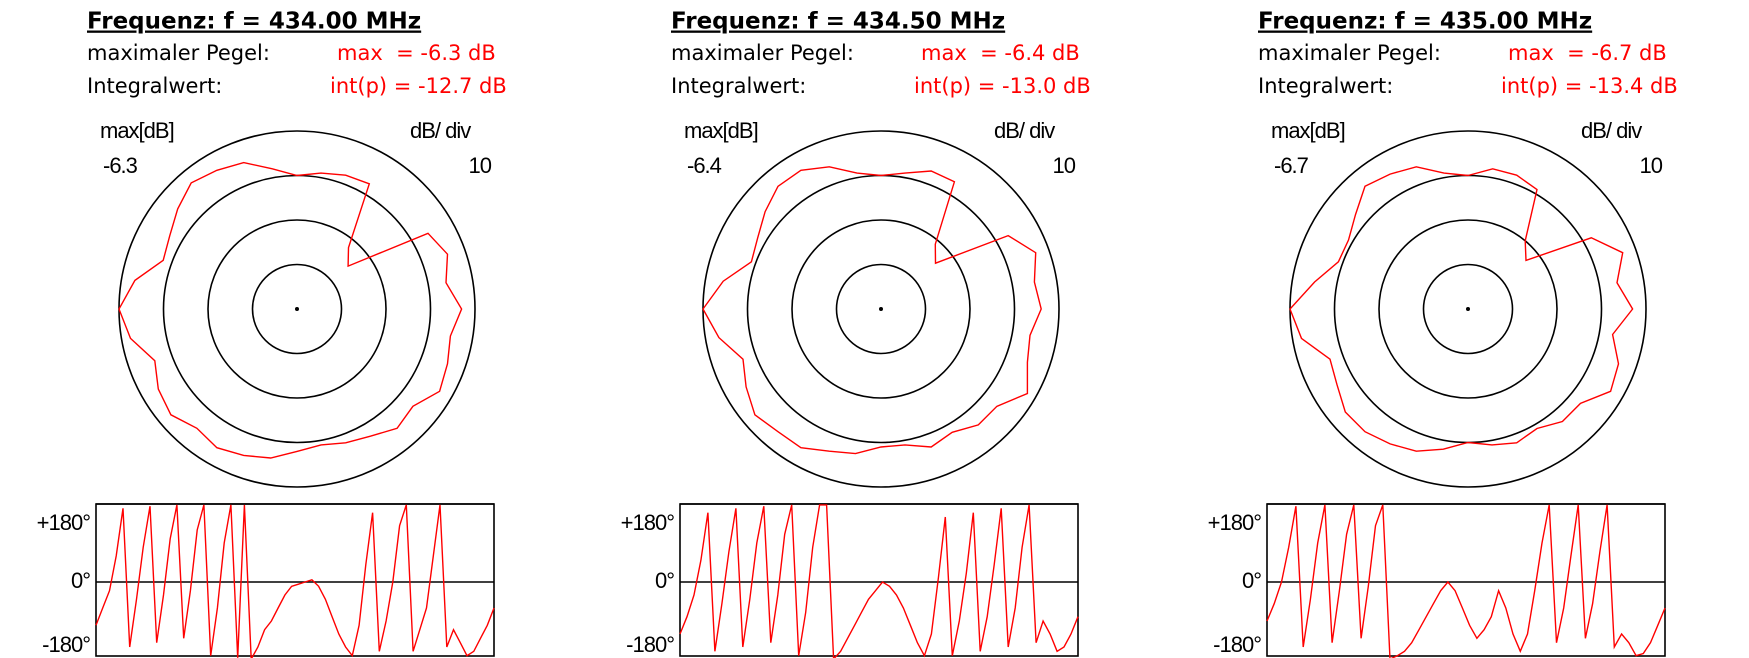 The height and width of the screenshot is (658, 1749). What do you see at coordinates (120, 165) in the screenshot?
I see `scale-value: -6.3` at bounding box center [120, 165].